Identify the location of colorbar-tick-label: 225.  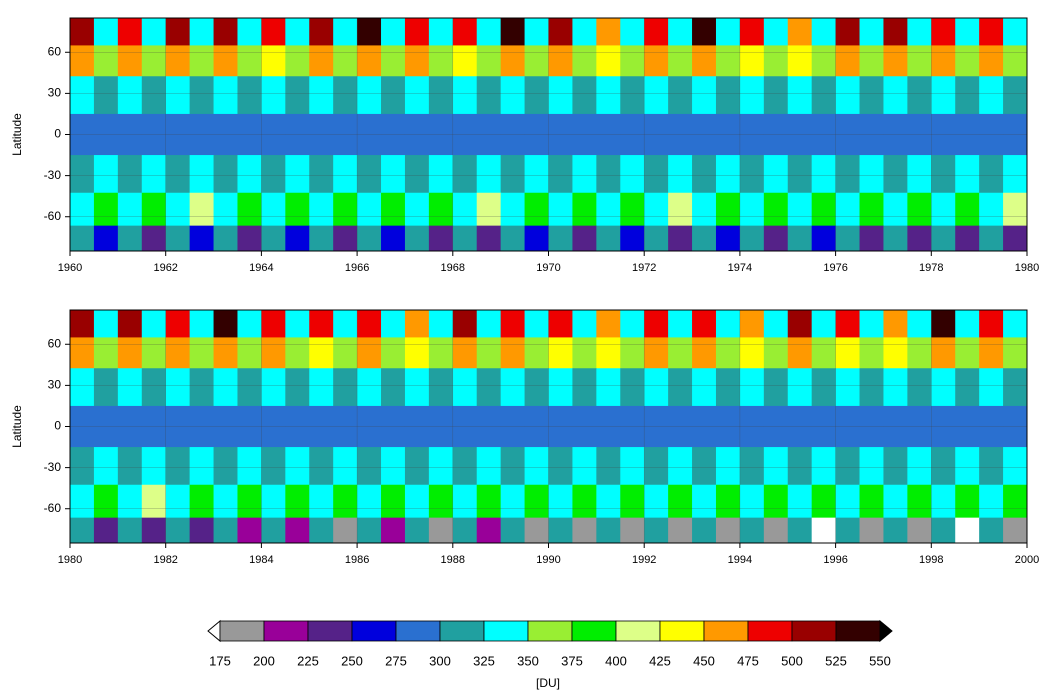
(308, 660).